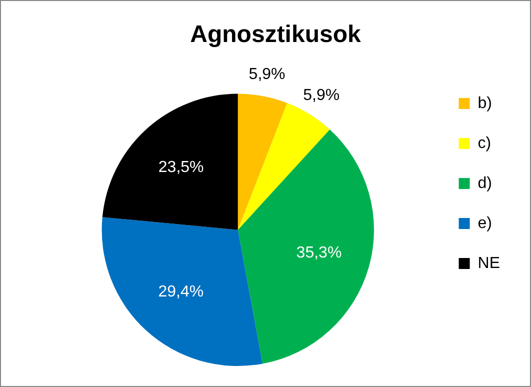 Image resolution: width=531 pixels, height=387 pixels. What do you see at coordinates (319, 253) in the screenshot?
I see `data-label: 35,3%` at bounding box center [319, 253].